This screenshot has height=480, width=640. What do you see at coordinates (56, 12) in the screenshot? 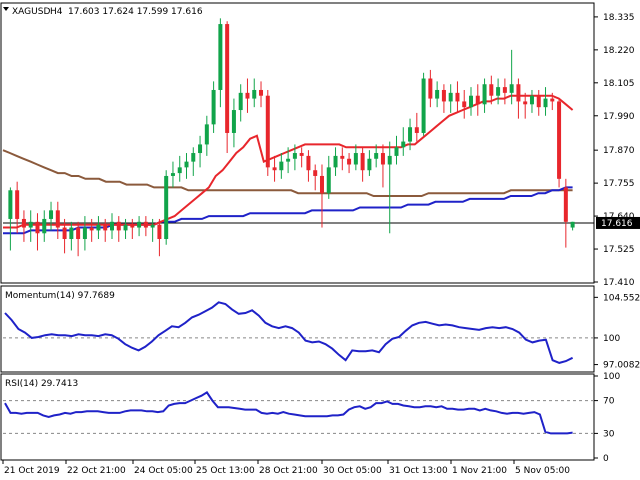
I see `timeframe-label: H4` at bounding box center [56, 12].